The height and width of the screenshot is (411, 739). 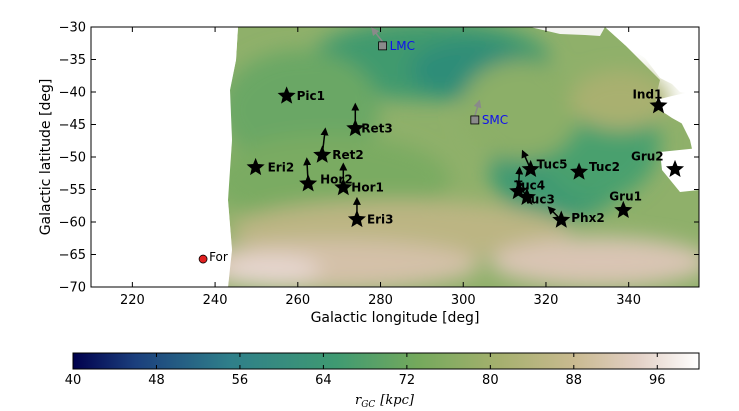 I want to click on y-tick-label: −40, so click(x=72, y=93).